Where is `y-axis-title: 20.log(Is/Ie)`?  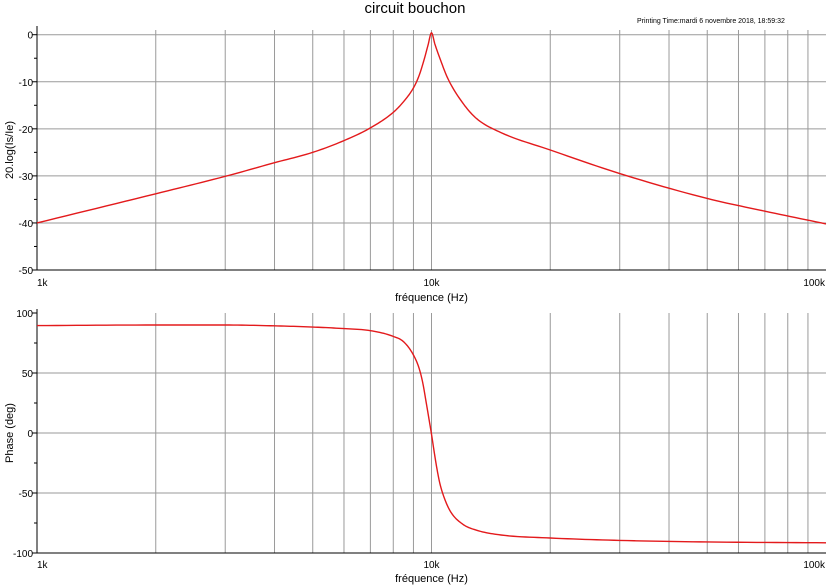 y-axis-title: 20.log(Is/Ie) is located at coordinates (10, 150).